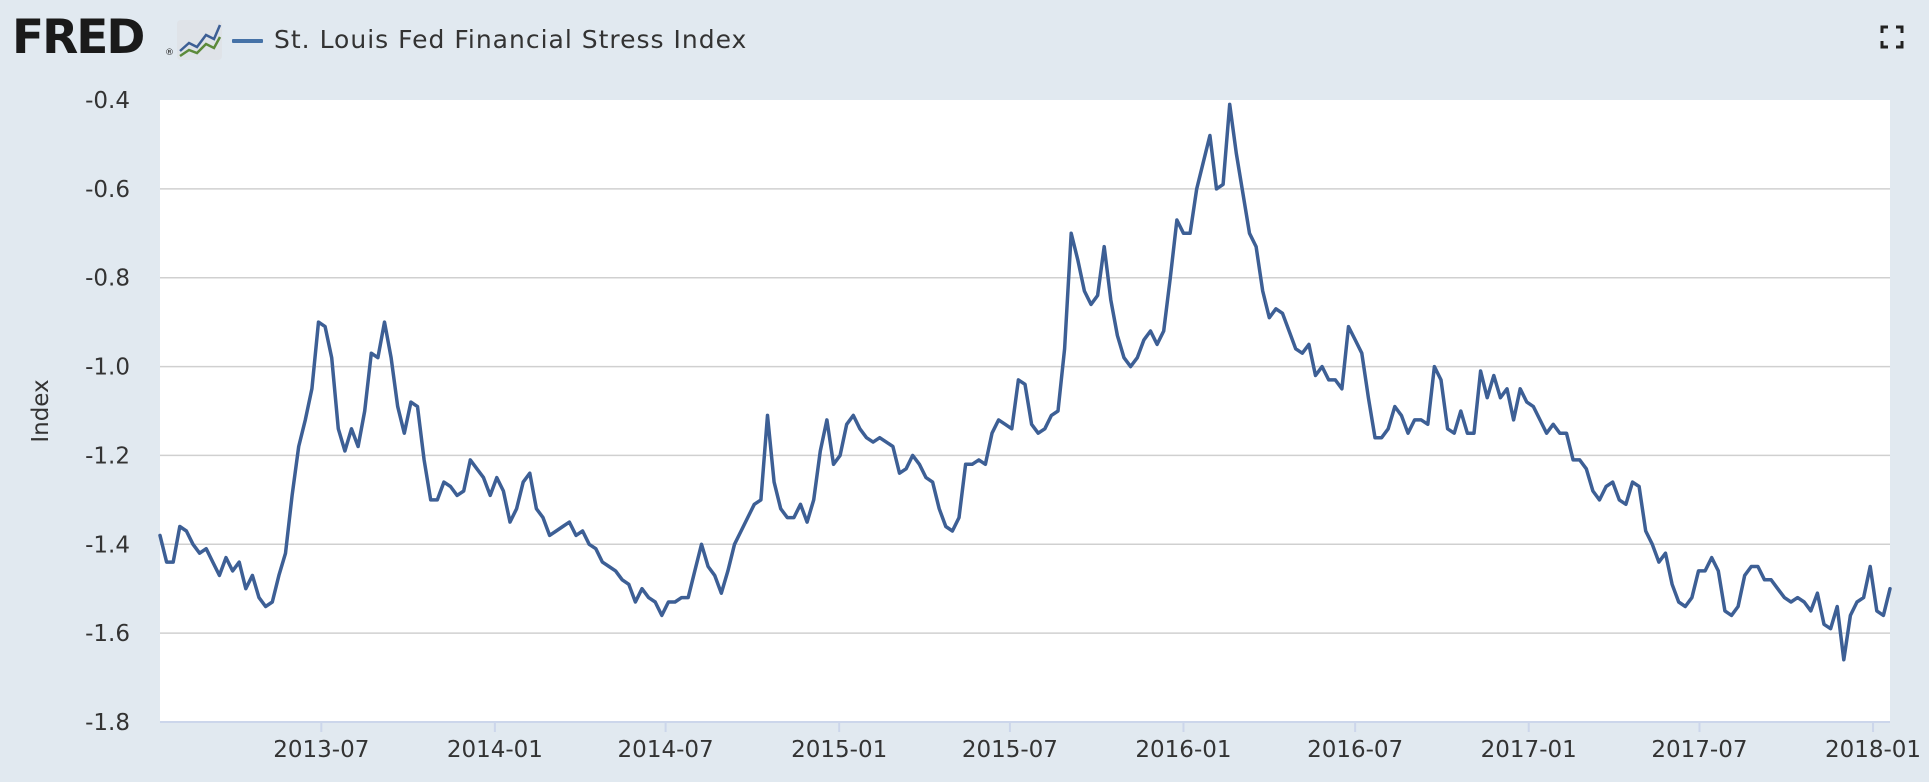 This screenshot has width=1929, height=782. Describe the element at coordinates (839, 750) in the screenshot. I see `x-tick-label: 2015-01` at that location.